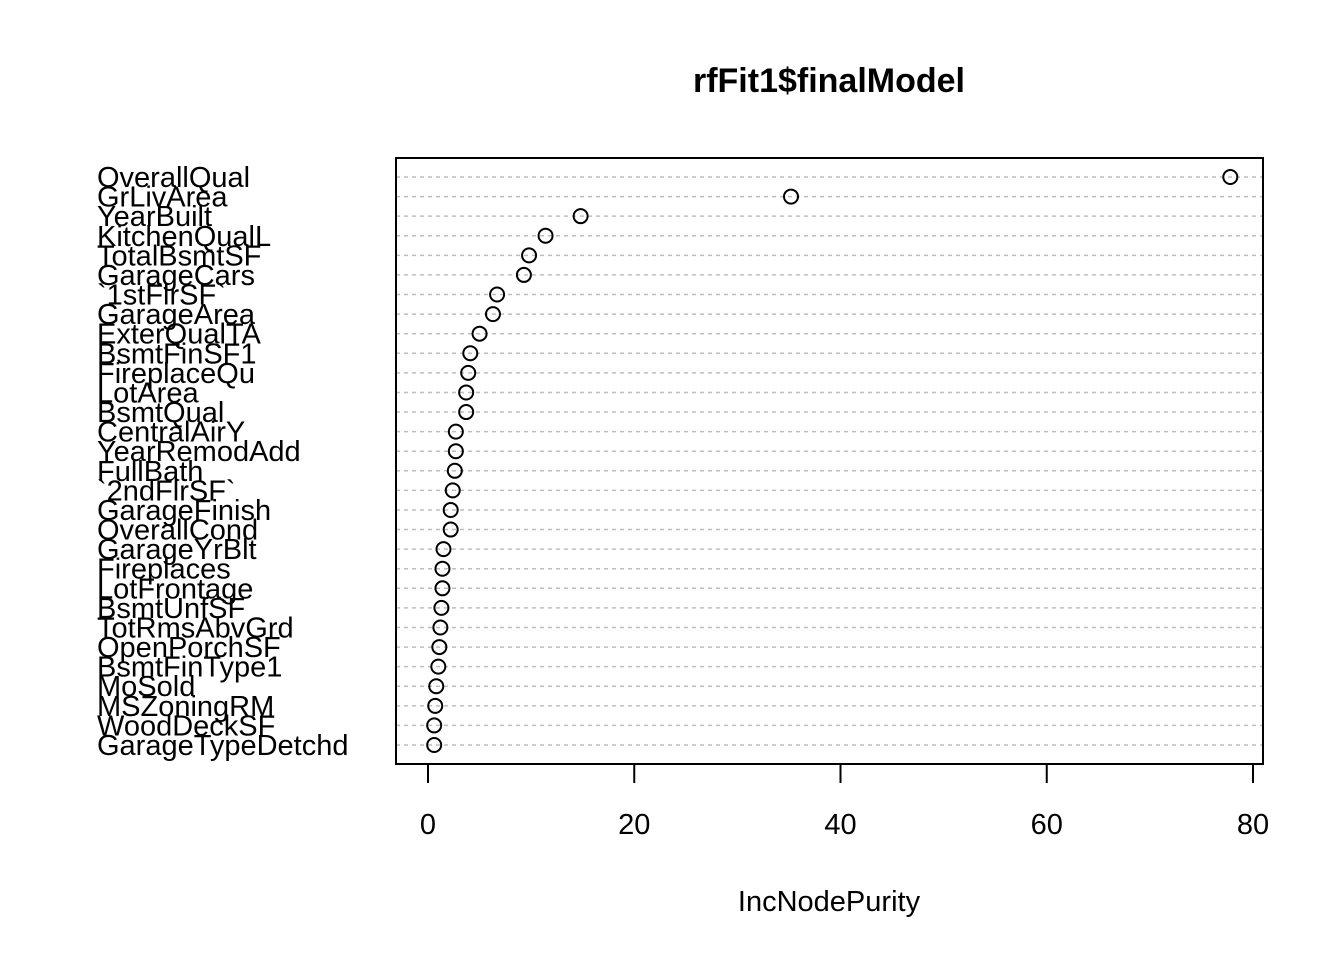  Describe the element at coordinates (162, 198) in the screenshot. I see `variable-label: GrLivArea` at that location.